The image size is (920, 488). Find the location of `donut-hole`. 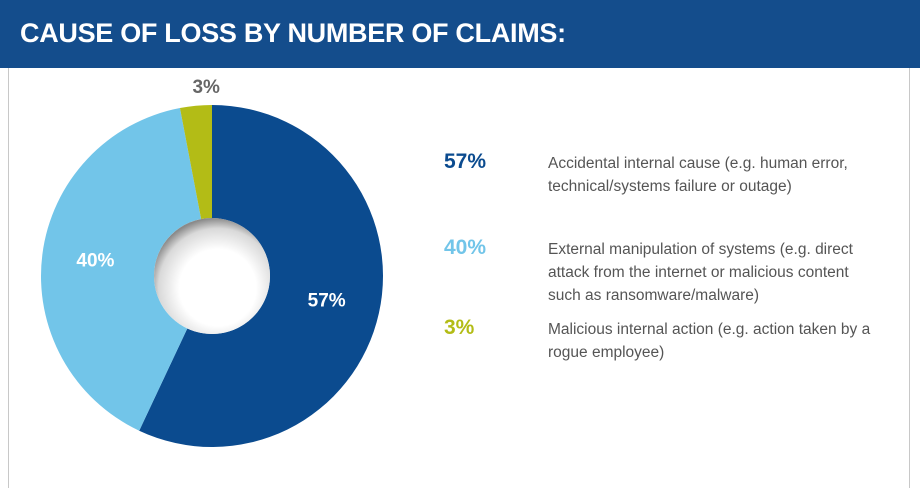

donut-hole is located at coordinates (212, 276).